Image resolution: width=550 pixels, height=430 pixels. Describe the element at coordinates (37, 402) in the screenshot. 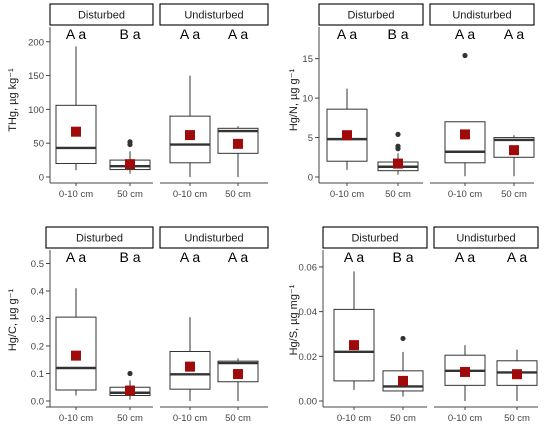

I see `y-tick-label: 0.0` at that location.